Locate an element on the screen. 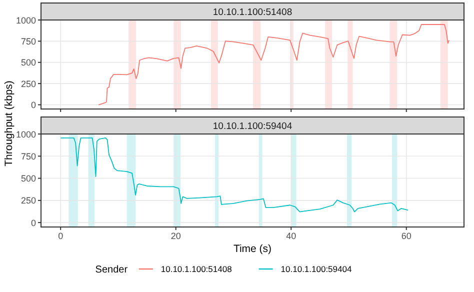  x-tick-label: 60 is located at coordinates (406, 236).